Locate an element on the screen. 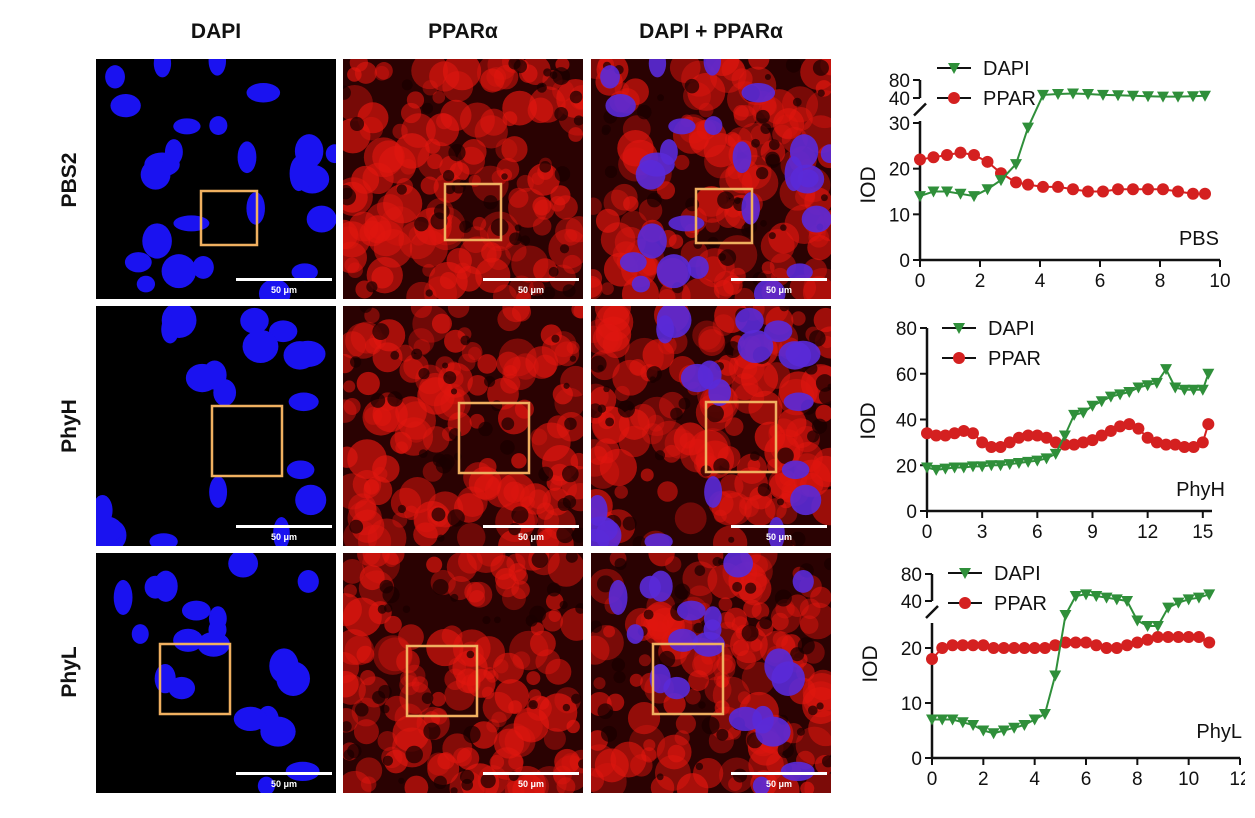 The height and width of the screenshot is (818, 1255). x-tick-label-4: 8 is located at coordinates (1160, 281).